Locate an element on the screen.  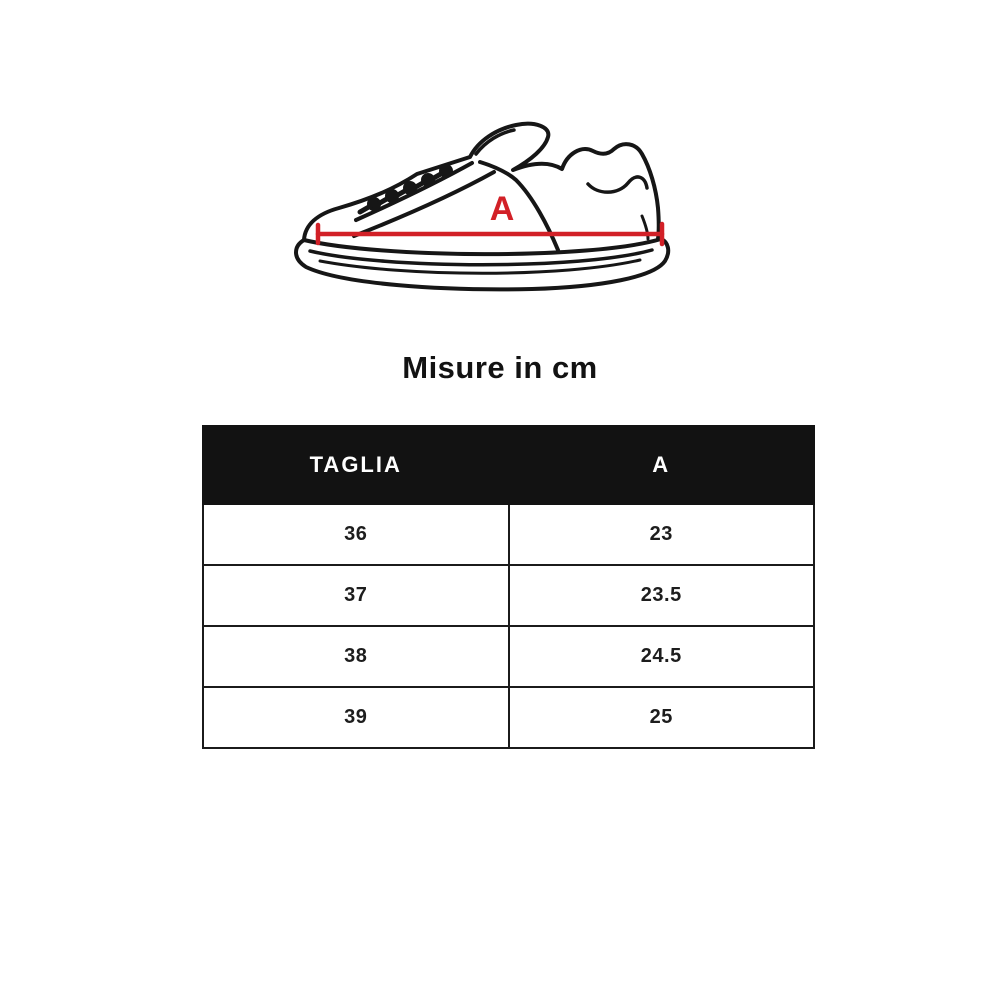
quarter-seam is located at coordinates (519, 206).